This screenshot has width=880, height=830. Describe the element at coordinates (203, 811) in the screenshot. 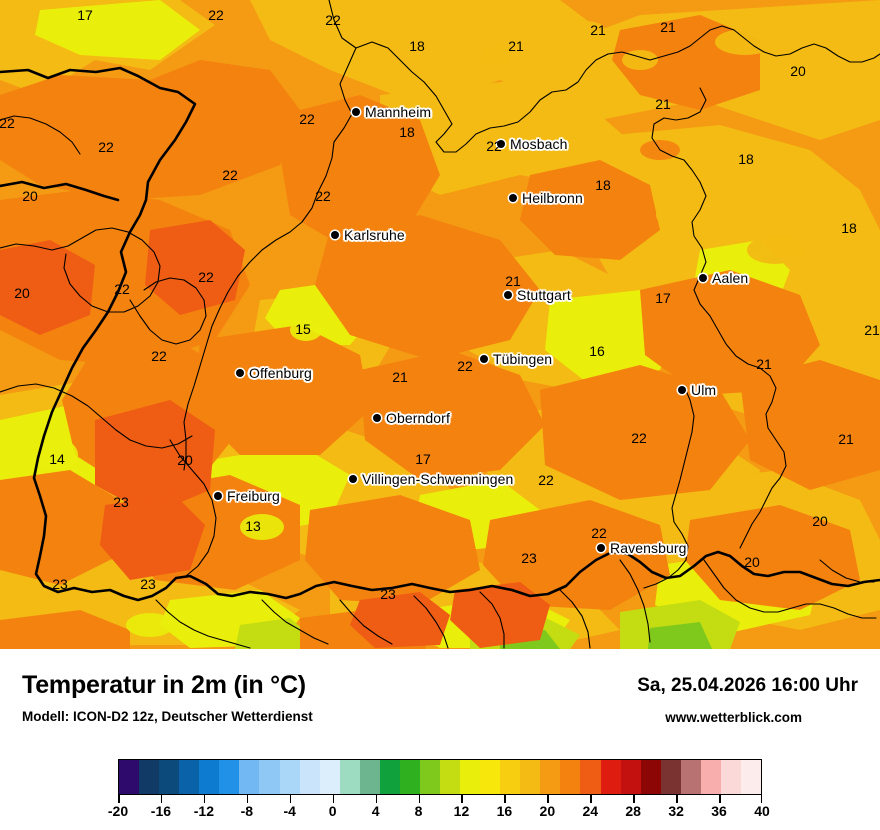

I see `colorbar-tick-label: -12` at that location.